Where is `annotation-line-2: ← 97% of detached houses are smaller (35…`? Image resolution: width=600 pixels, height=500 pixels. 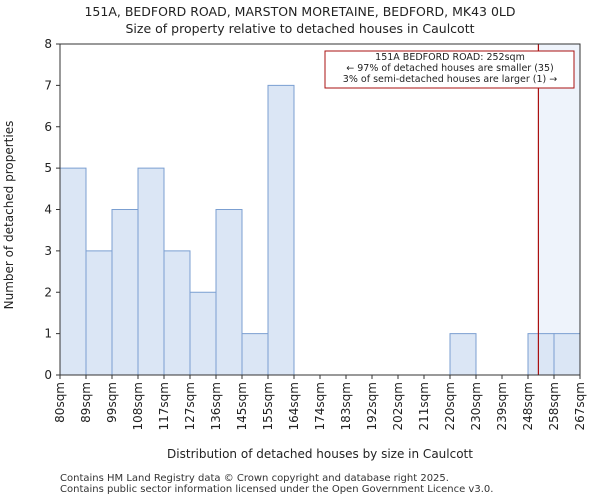 annotation-line-2: ← 97% of detached houses are smaller (35… is located at coordinates (450, 68).